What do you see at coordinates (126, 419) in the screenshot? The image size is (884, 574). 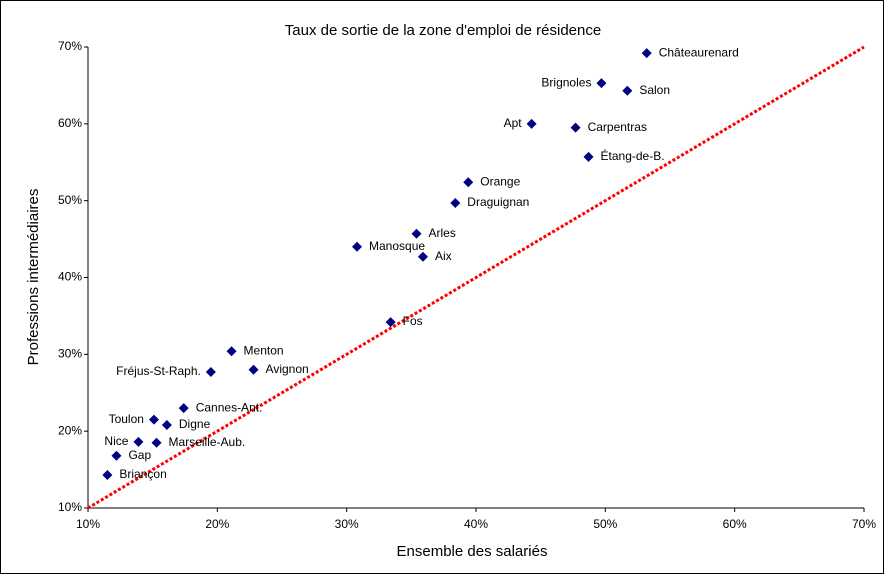 I see `point-label: Toulon` at bounding box center [126, 419].